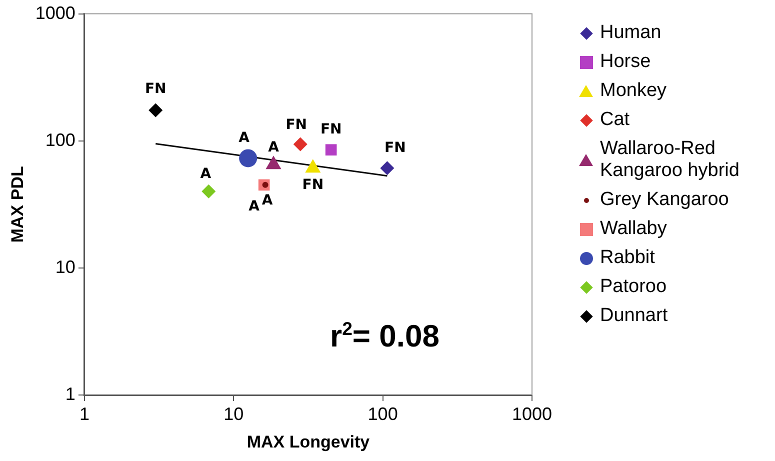 Image resolution: width=775 pixels, height=461 pixels. Describe the element at coordinates (65, 266) in the screenshot. I see `y-tick-label: 10` at that location.